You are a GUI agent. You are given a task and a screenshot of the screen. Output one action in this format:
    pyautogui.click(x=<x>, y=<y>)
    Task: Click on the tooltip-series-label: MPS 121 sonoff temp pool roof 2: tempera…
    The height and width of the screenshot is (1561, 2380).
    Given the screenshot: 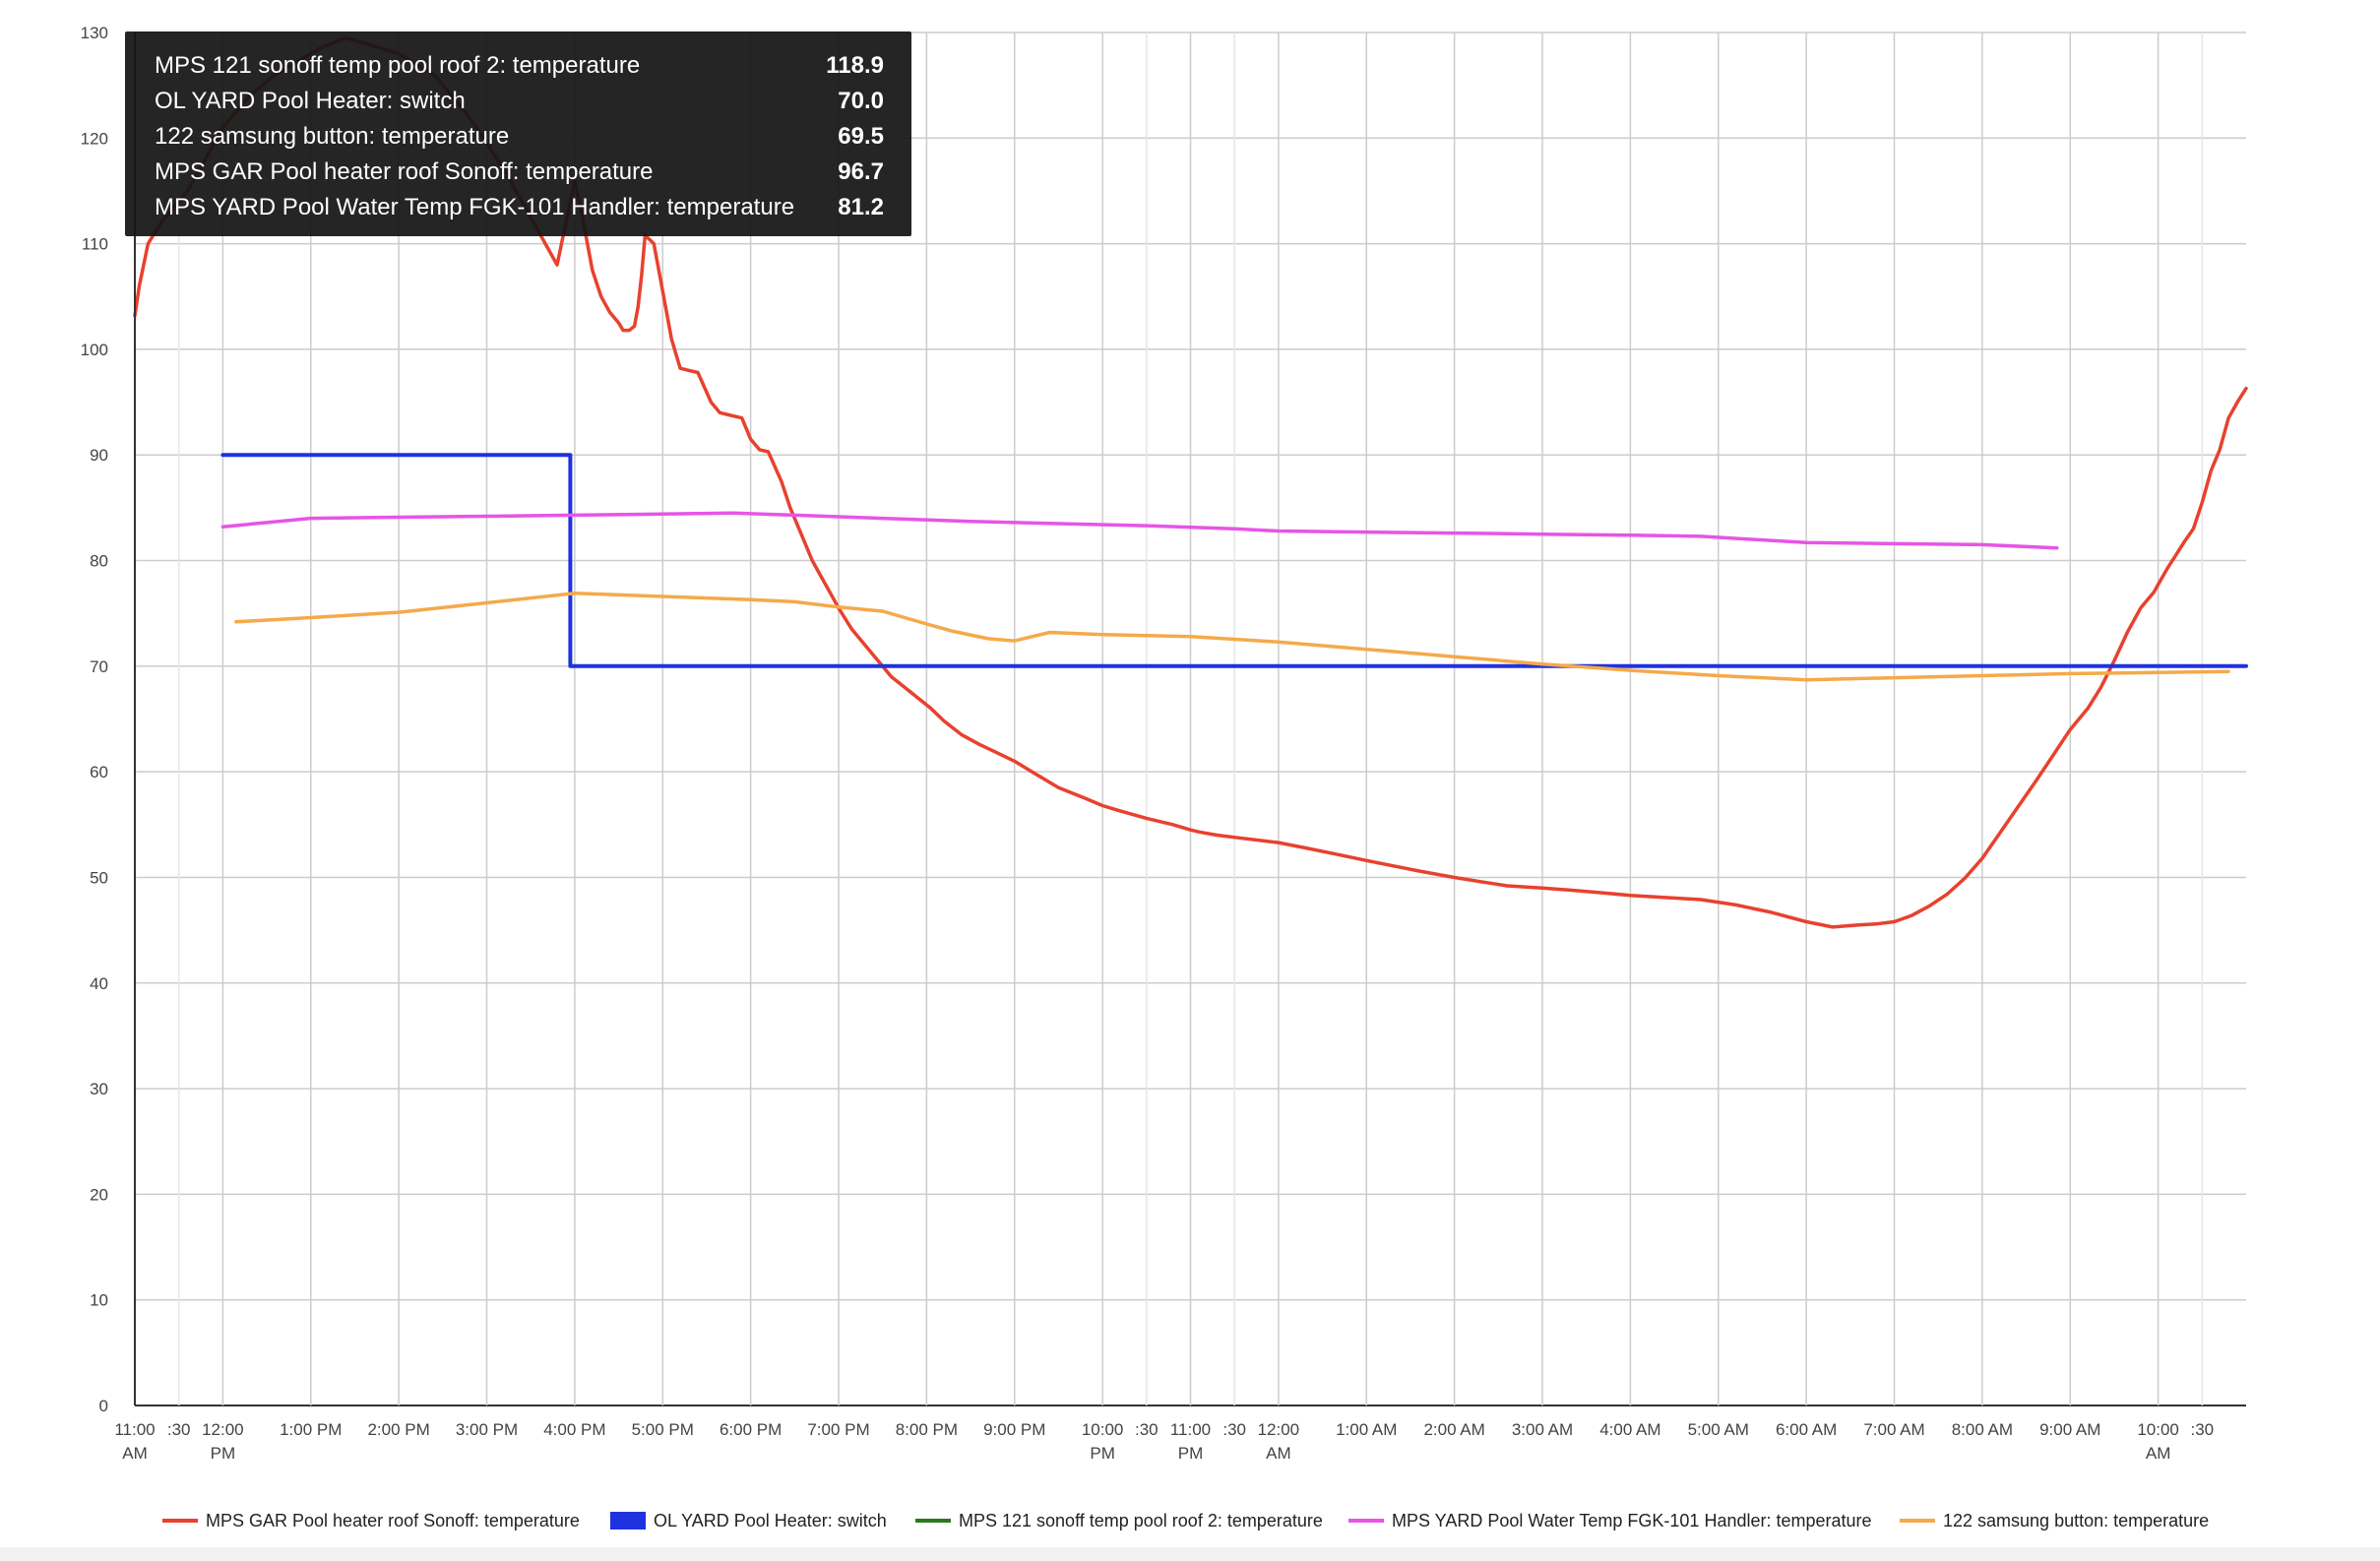 What is the action you would take?
    pyautogui.click(x=398, y=65)
    